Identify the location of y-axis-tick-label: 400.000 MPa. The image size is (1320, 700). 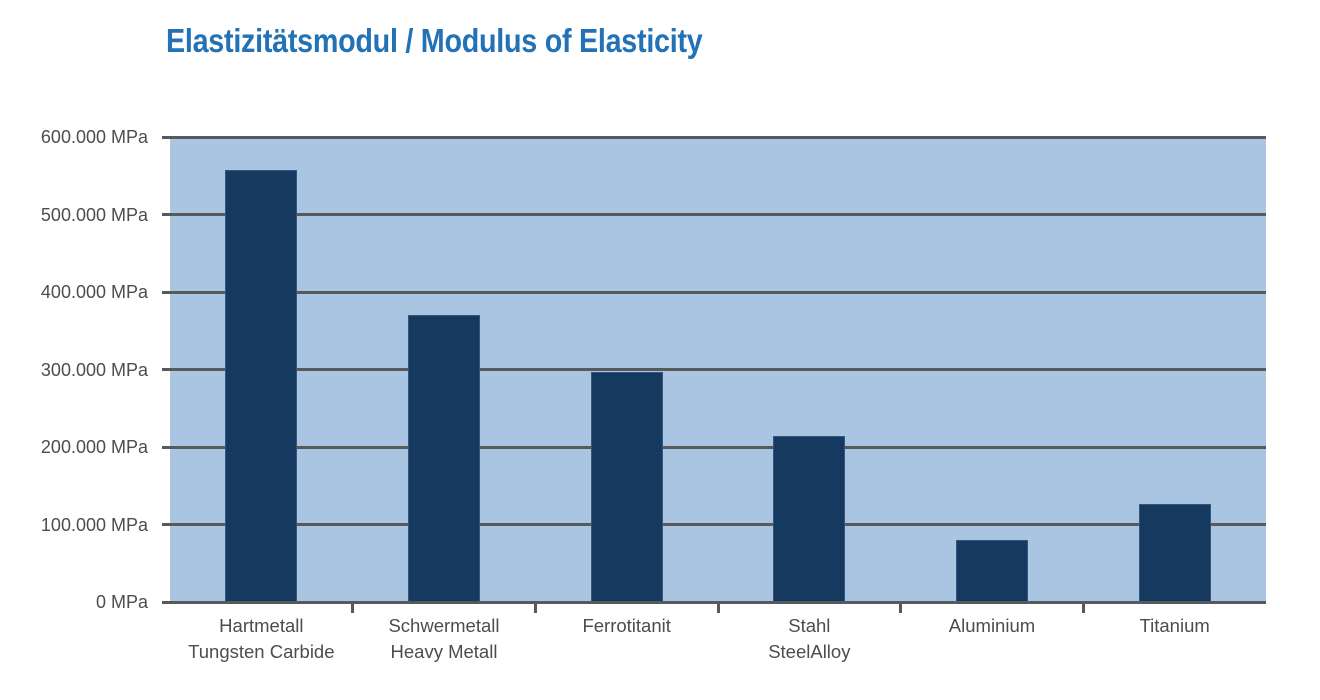
(94, 292).